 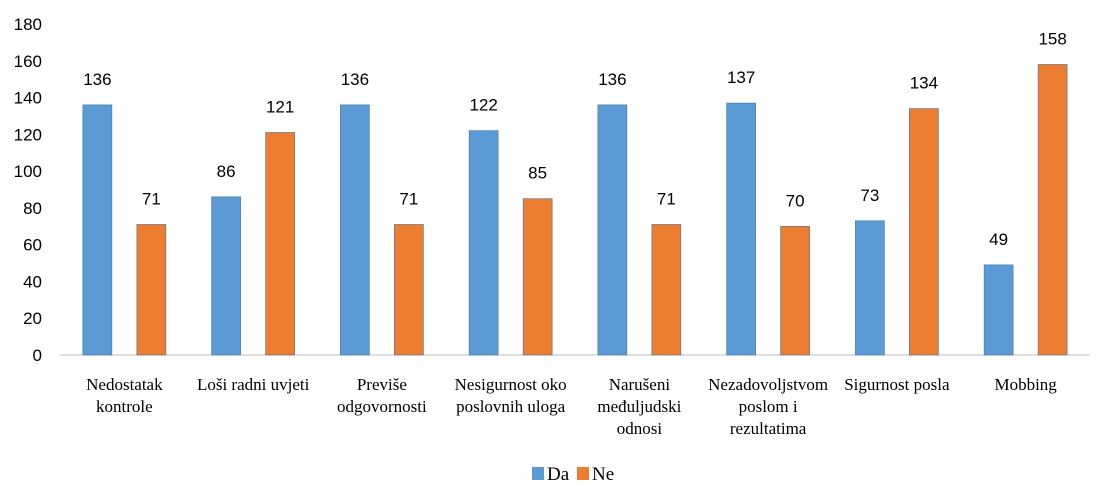 I want to click on y-tick-label: 60, so click(x=32, y=245).